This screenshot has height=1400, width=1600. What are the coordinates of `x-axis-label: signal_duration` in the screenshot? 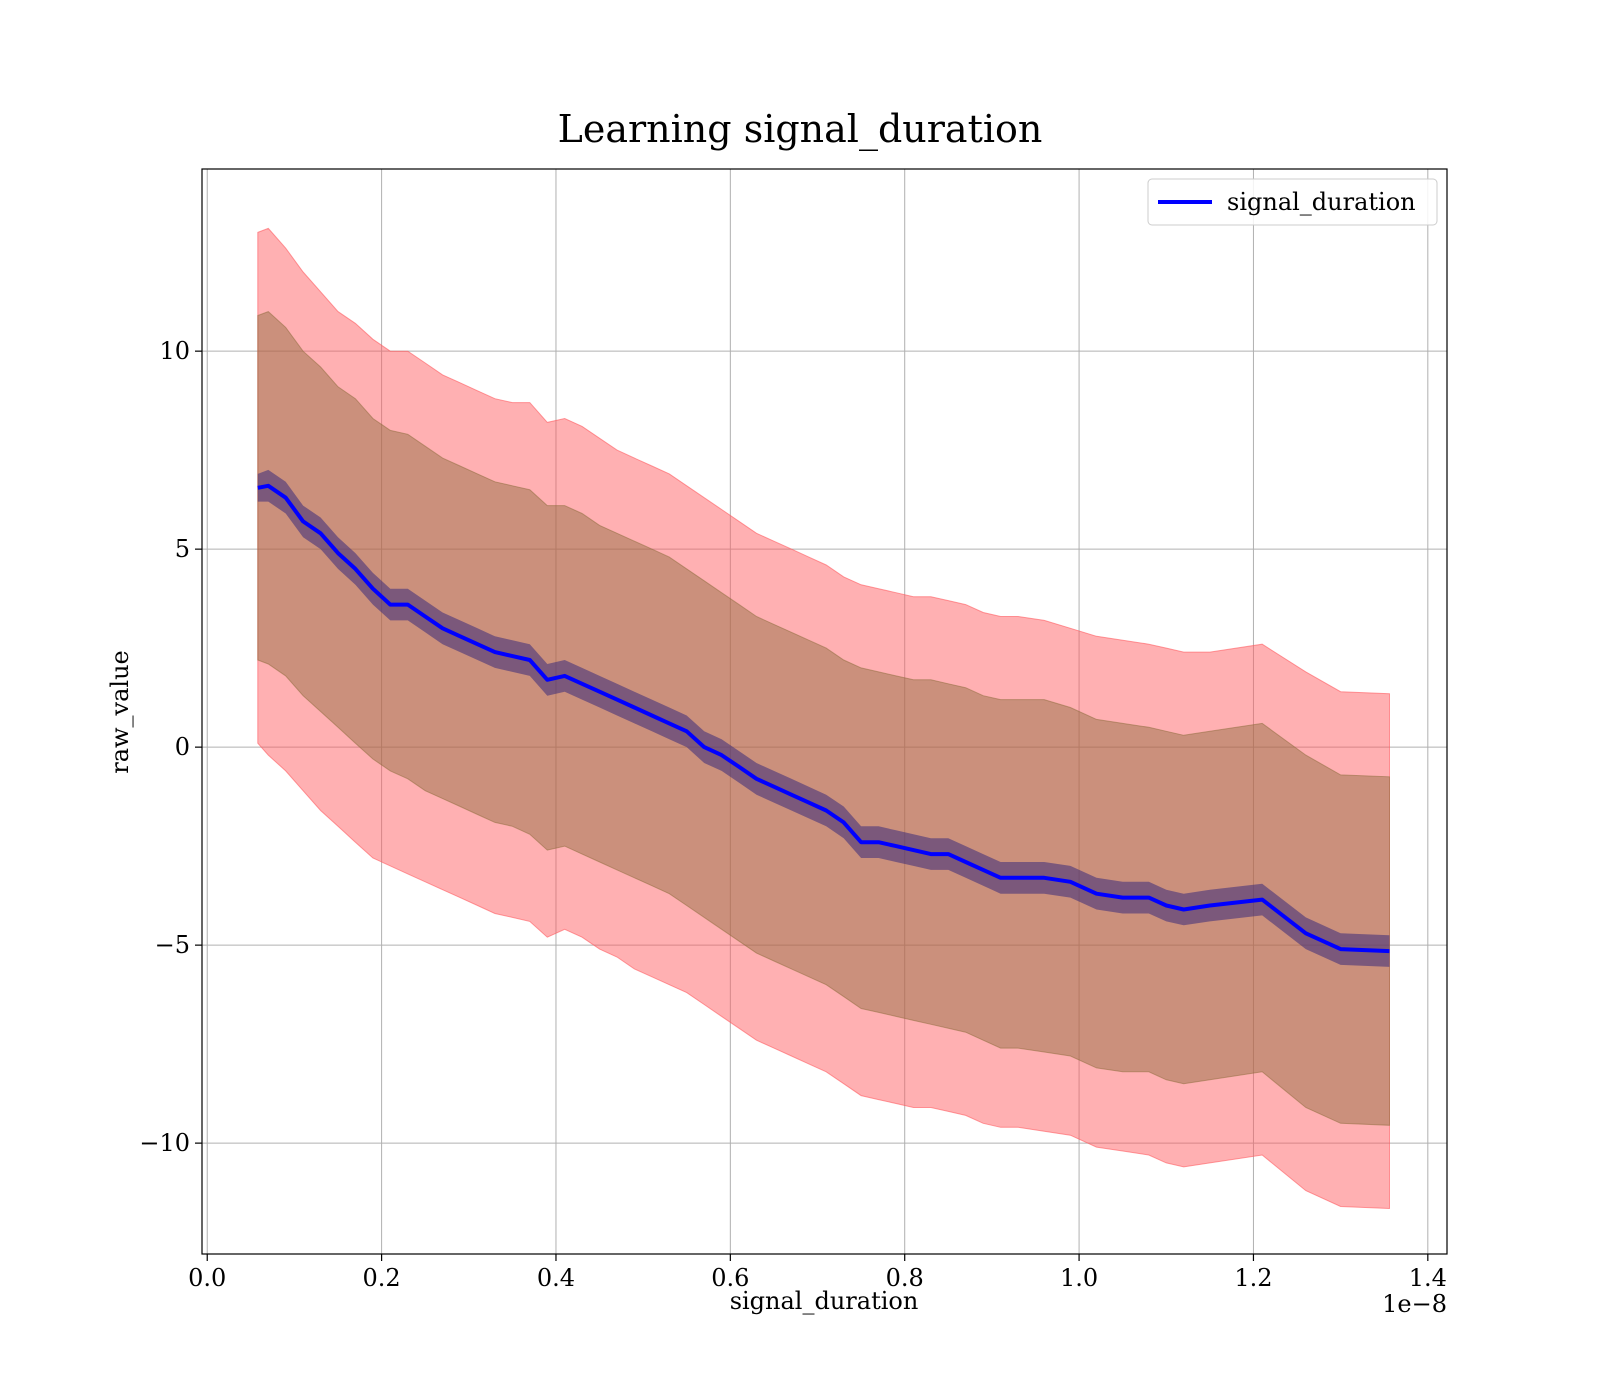 It's located at (824, 1301).